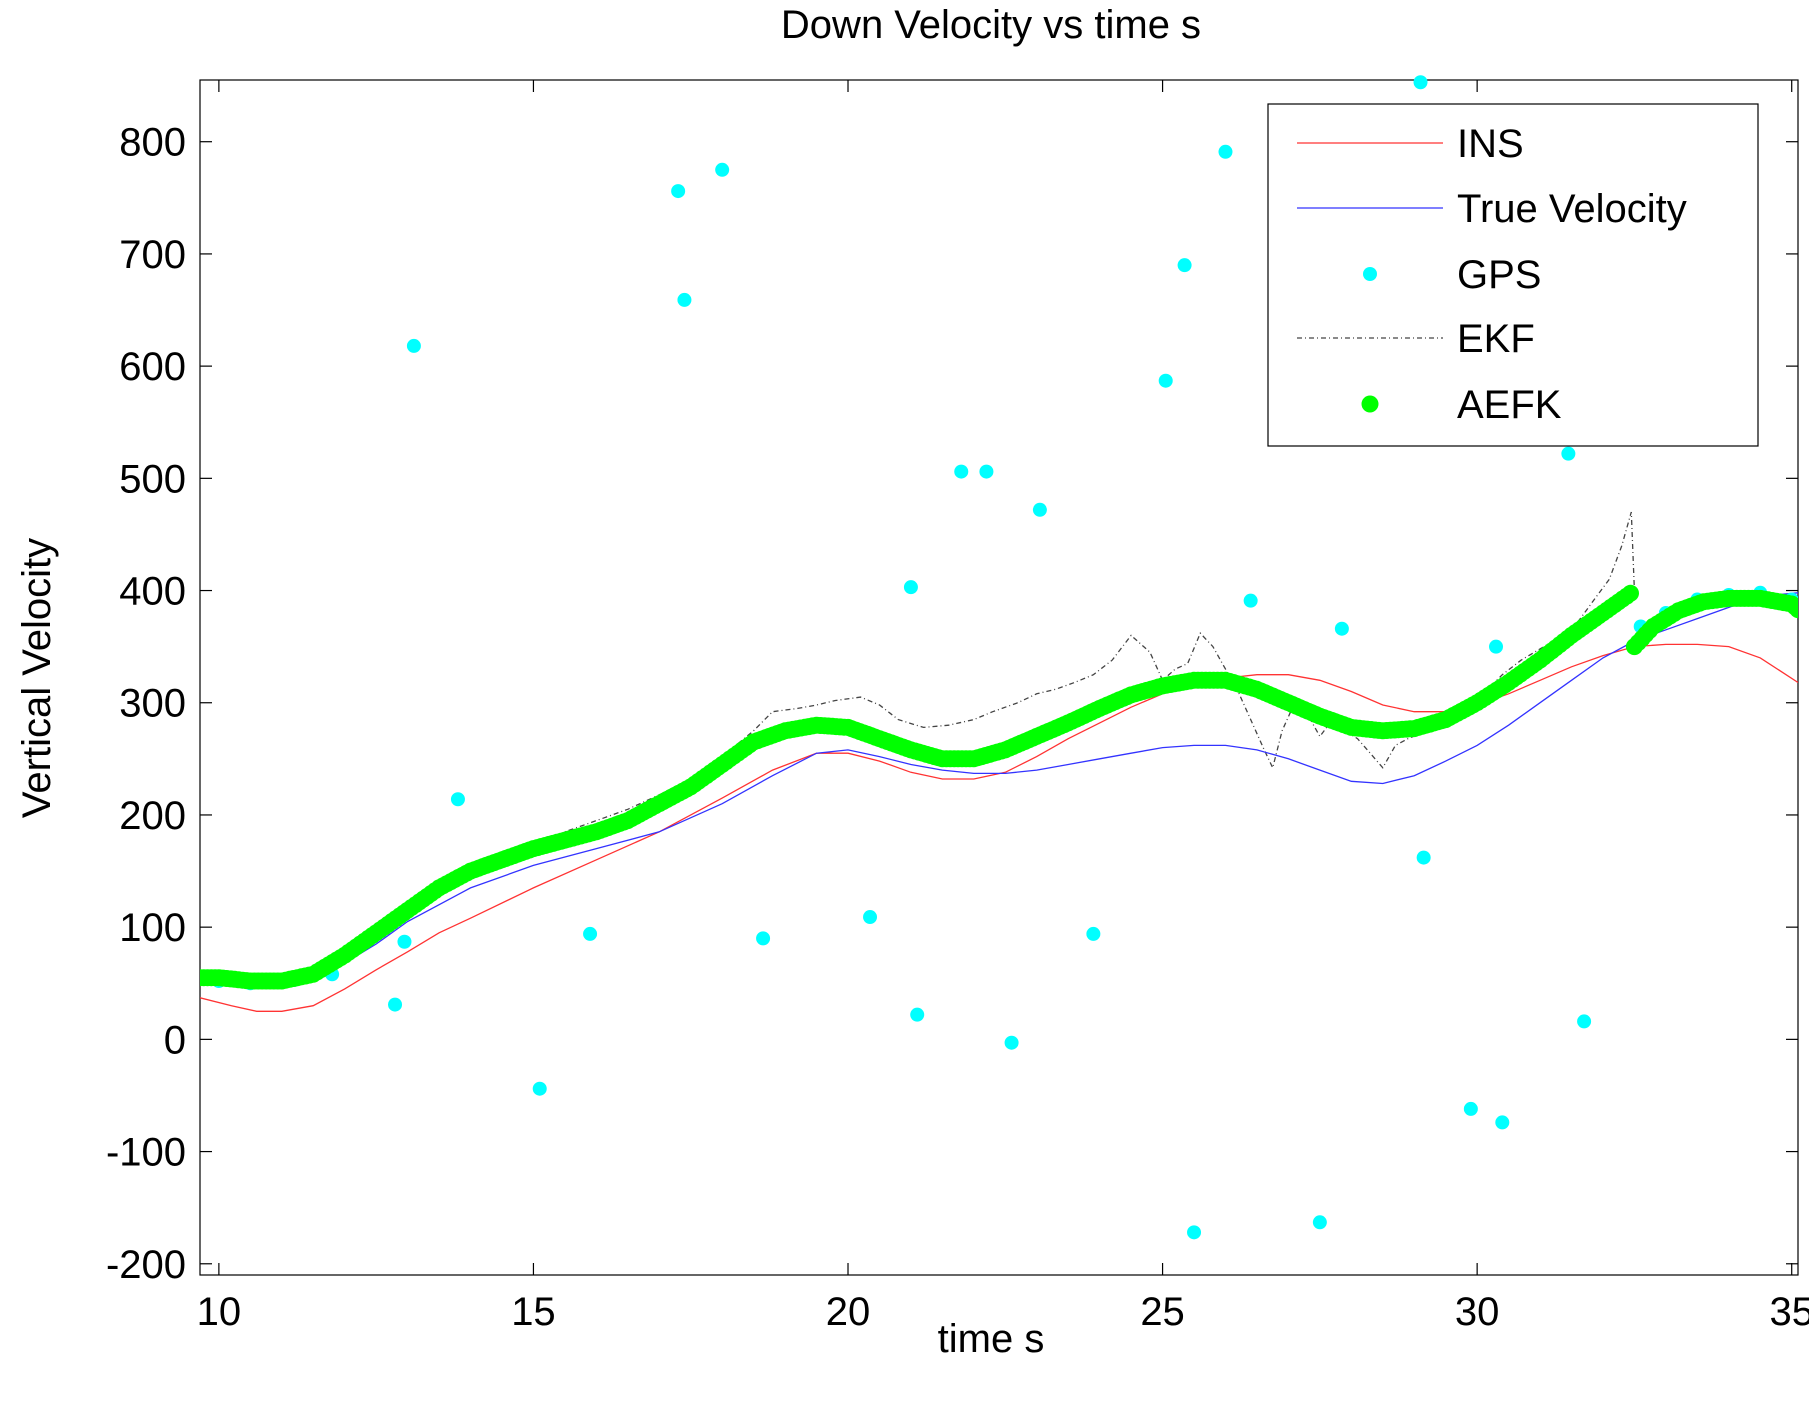  What do you see at coordinates (152, 143) in the screenshot?
I see `y-tick-label: 800` at bounding box center [152, 143].